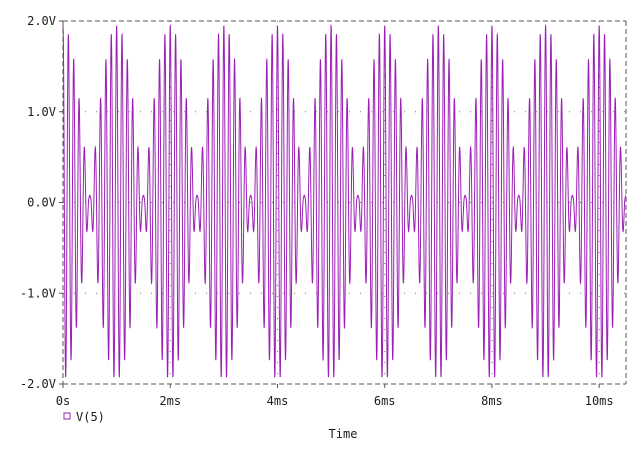  Describe the element at coordinates (38, 384) in the screenshot. I see `y-tick-label-4: -2.0V` at that location.